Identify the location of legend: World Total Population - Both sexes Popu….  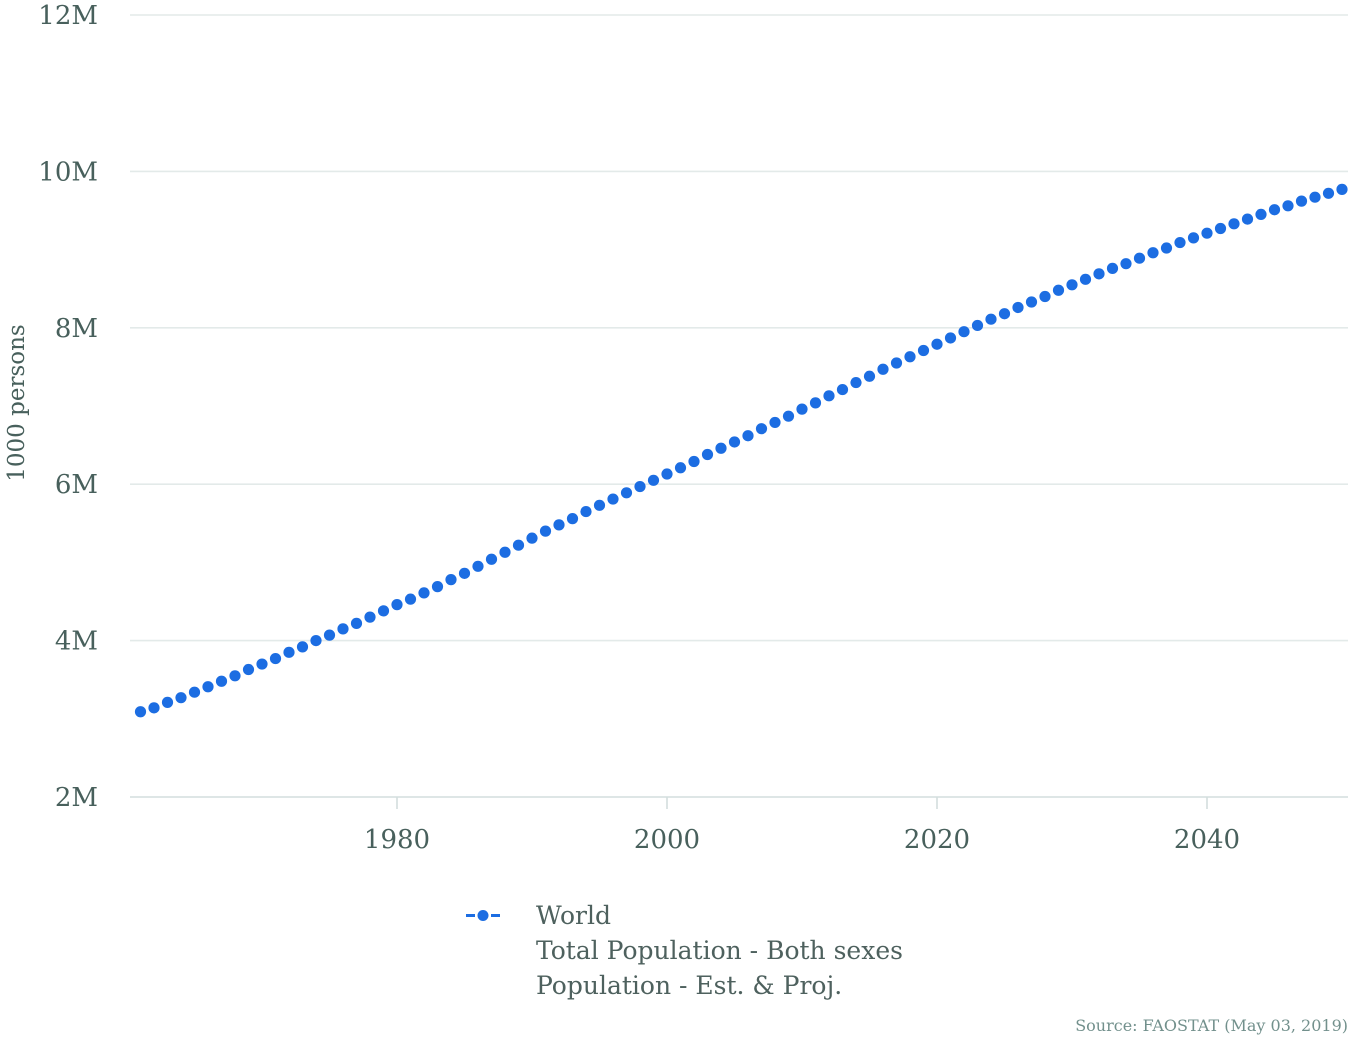
(684, 950).